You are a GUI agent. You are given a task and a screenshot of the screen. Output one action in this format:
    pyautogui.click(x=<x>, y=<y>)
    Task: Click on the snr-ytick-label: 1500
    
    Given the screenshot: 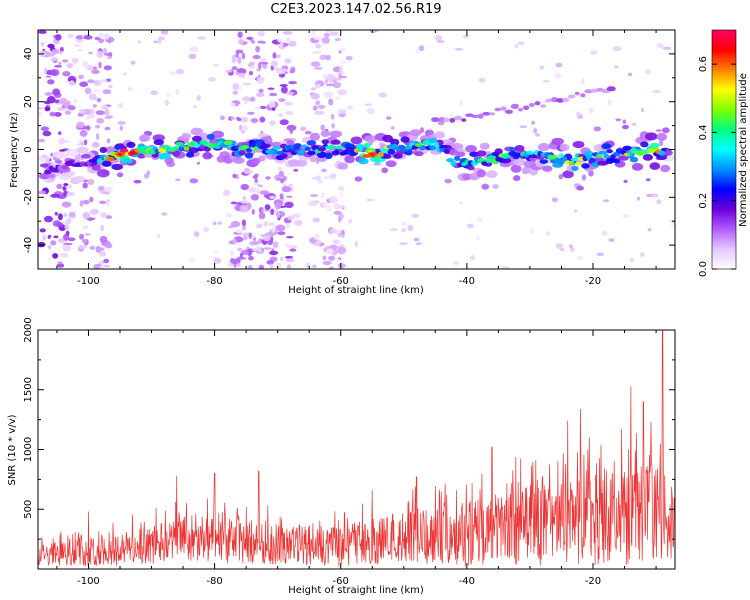 What is the action you would take?
    pyautogui.click(x=28, y=389)
    